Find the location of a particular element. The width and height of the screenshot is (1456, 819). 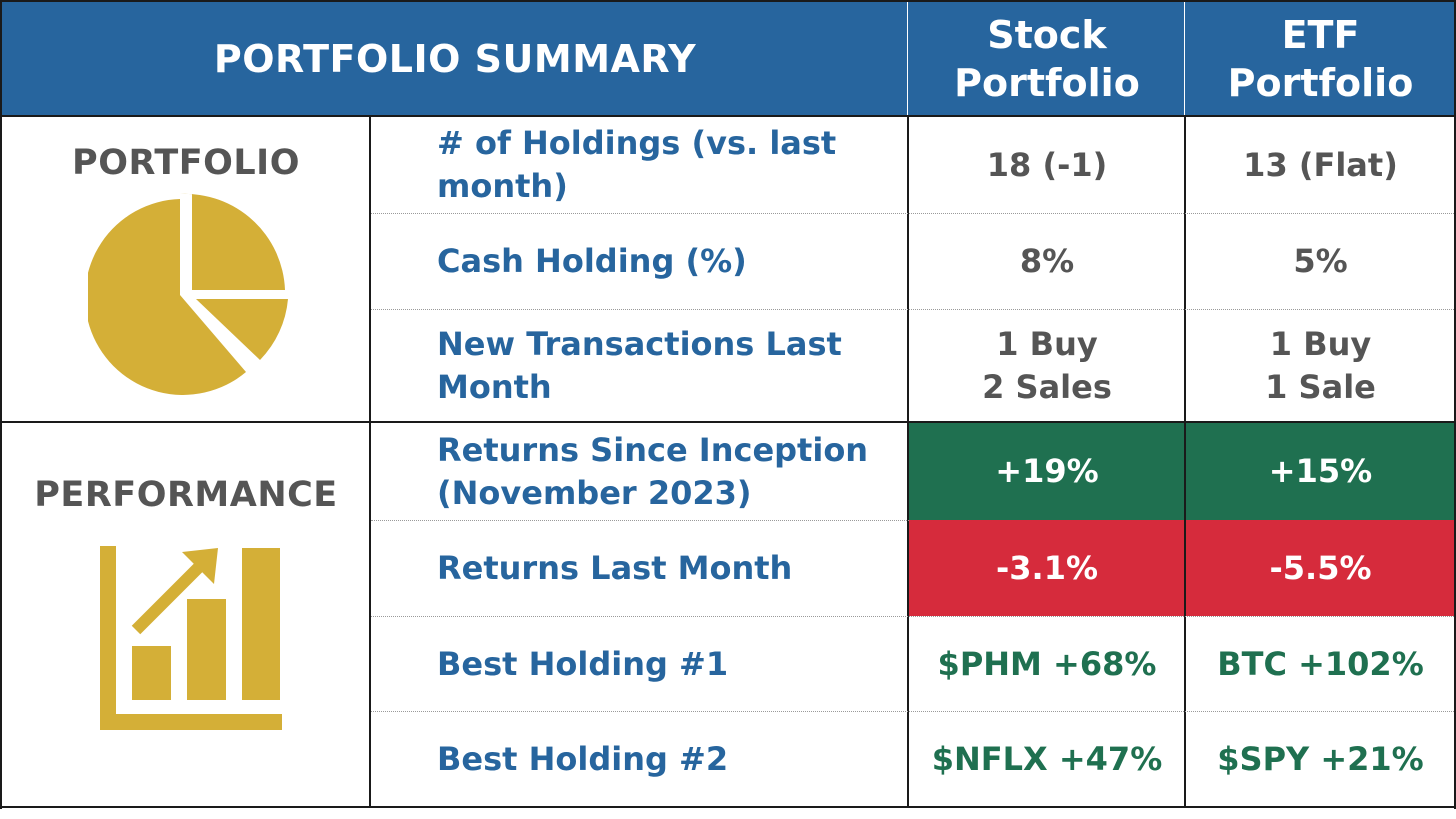

stock-returns-since-inception-value: +19% is located at coordinates (1047, 471).